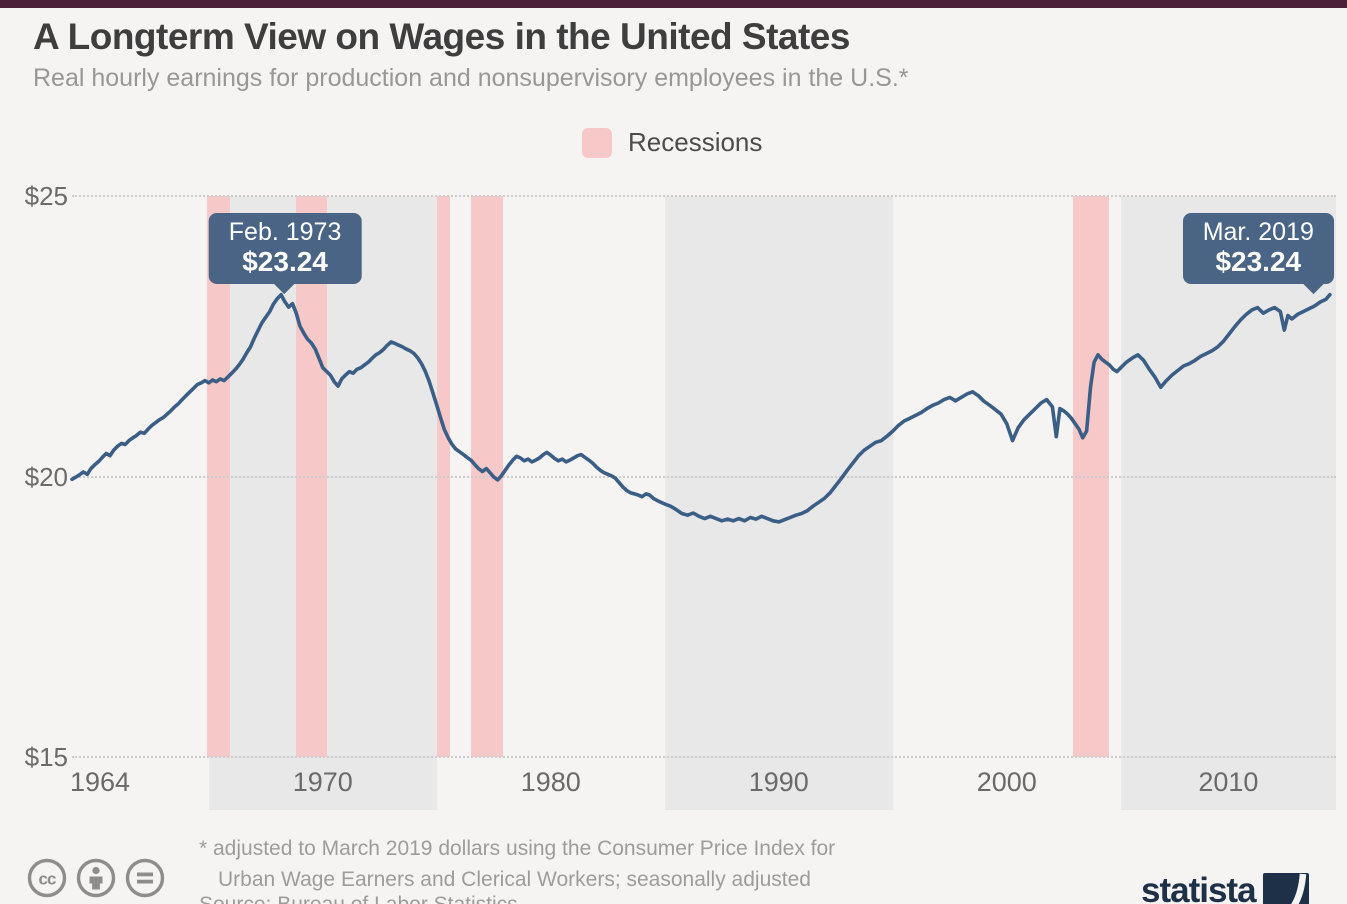  I want to click on y-axis-label: $20, so click(46, 476).